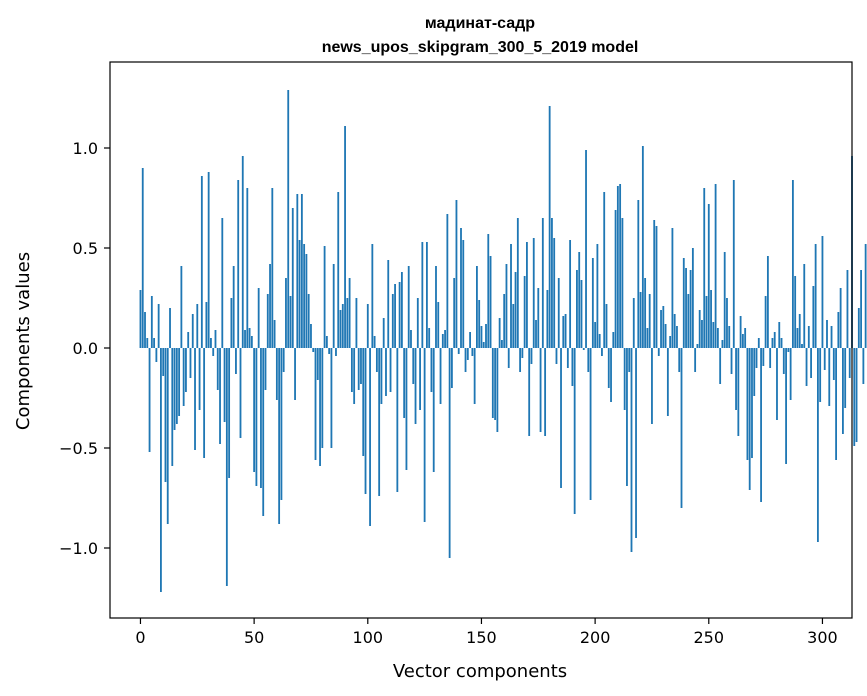  I want to click on x-tick-label: 50, so click(254, 637).